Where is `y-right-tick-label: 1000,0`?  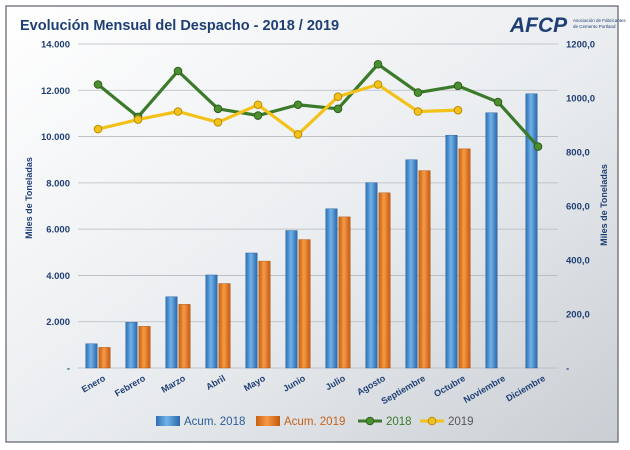
y-right-tick-label: 1000,0 is located at coordinates (580, 99).